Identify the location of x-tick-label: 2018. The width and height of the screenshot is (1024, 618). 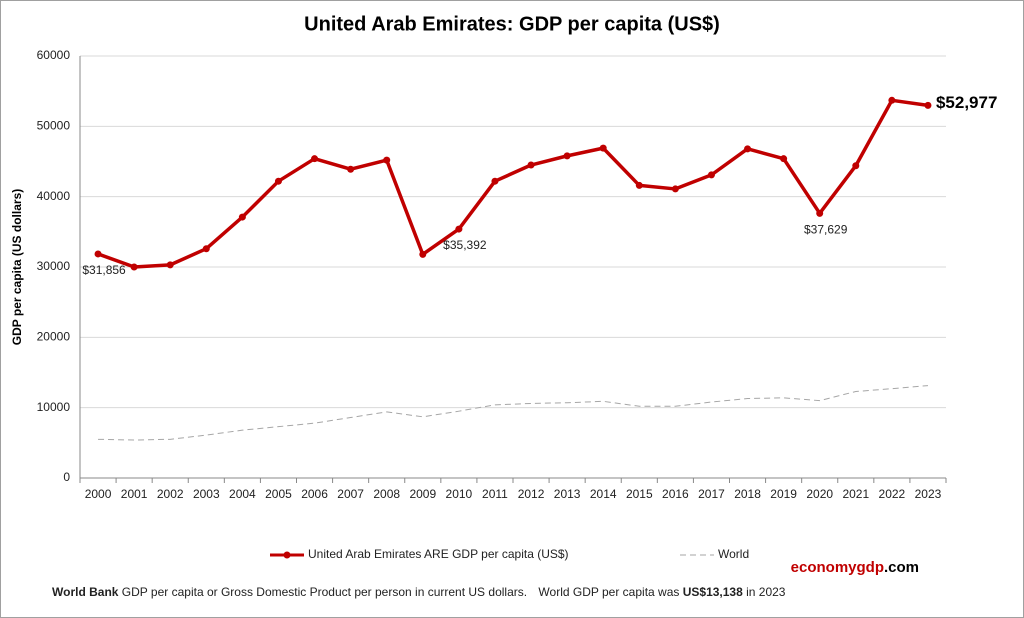
(747, 494).